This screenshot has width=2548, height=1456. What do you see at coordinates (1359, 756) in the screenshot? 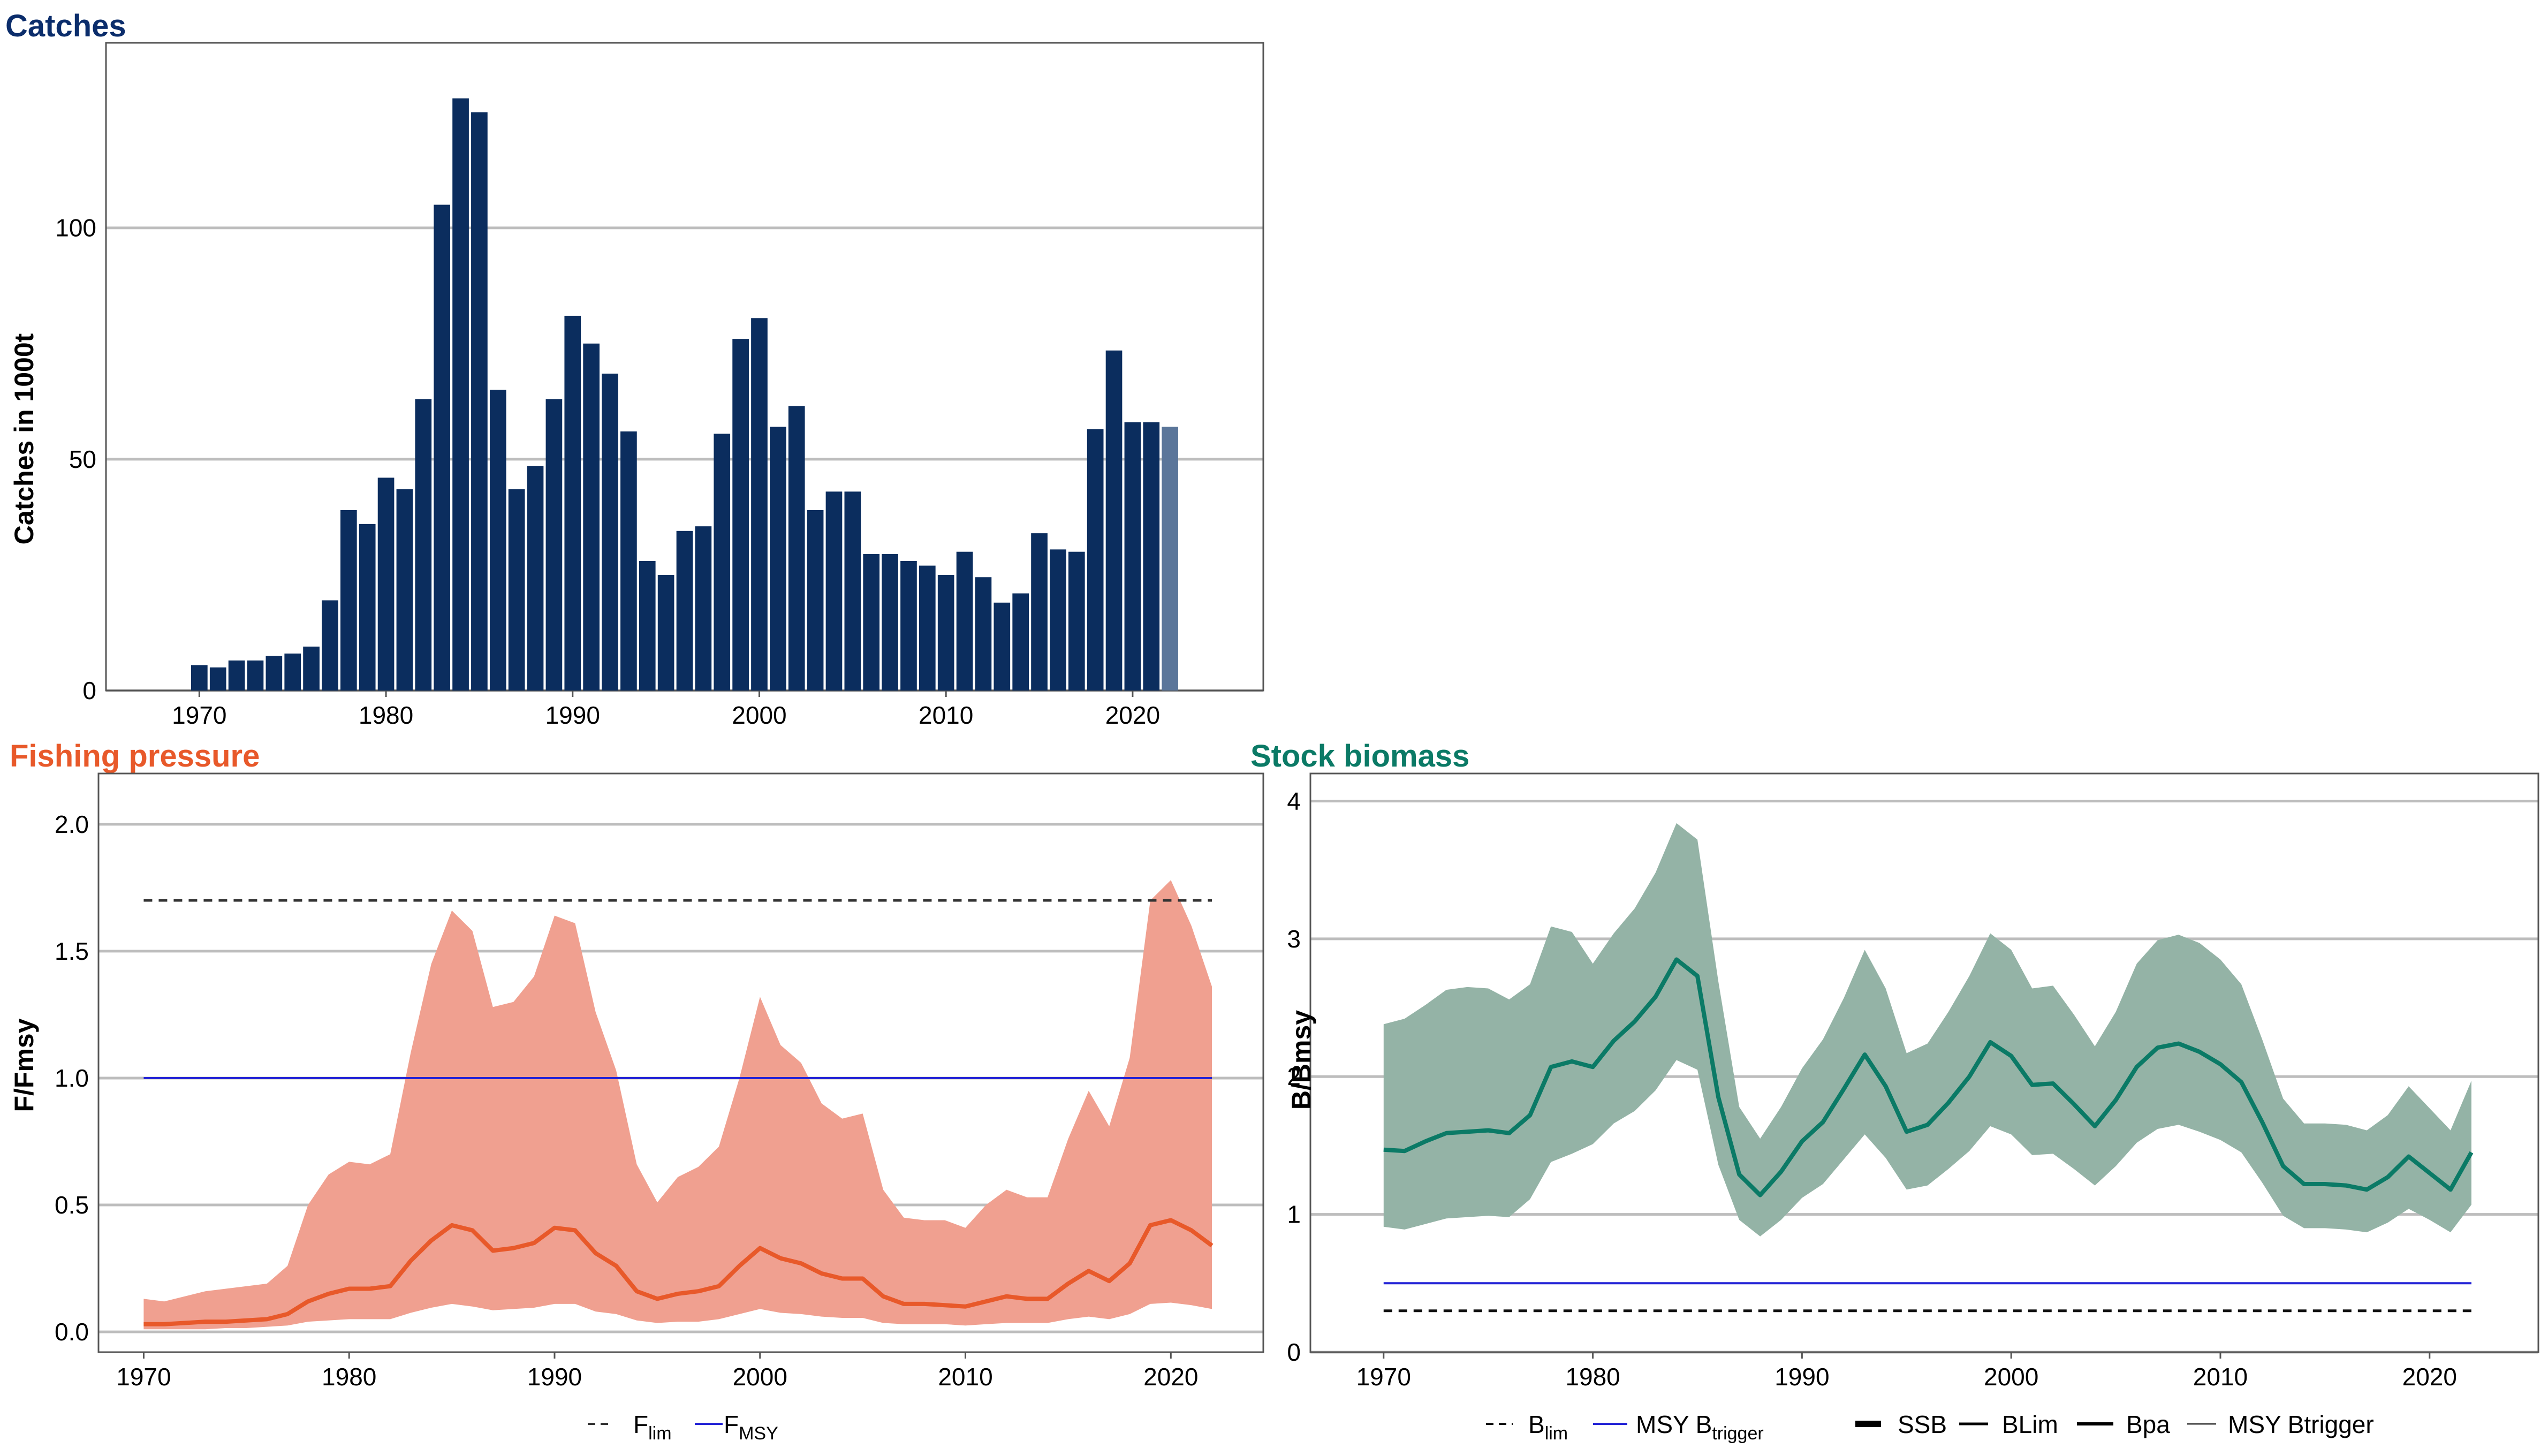
I see `biomass-title: Stock biomass` at bounding box center [1359, 756].